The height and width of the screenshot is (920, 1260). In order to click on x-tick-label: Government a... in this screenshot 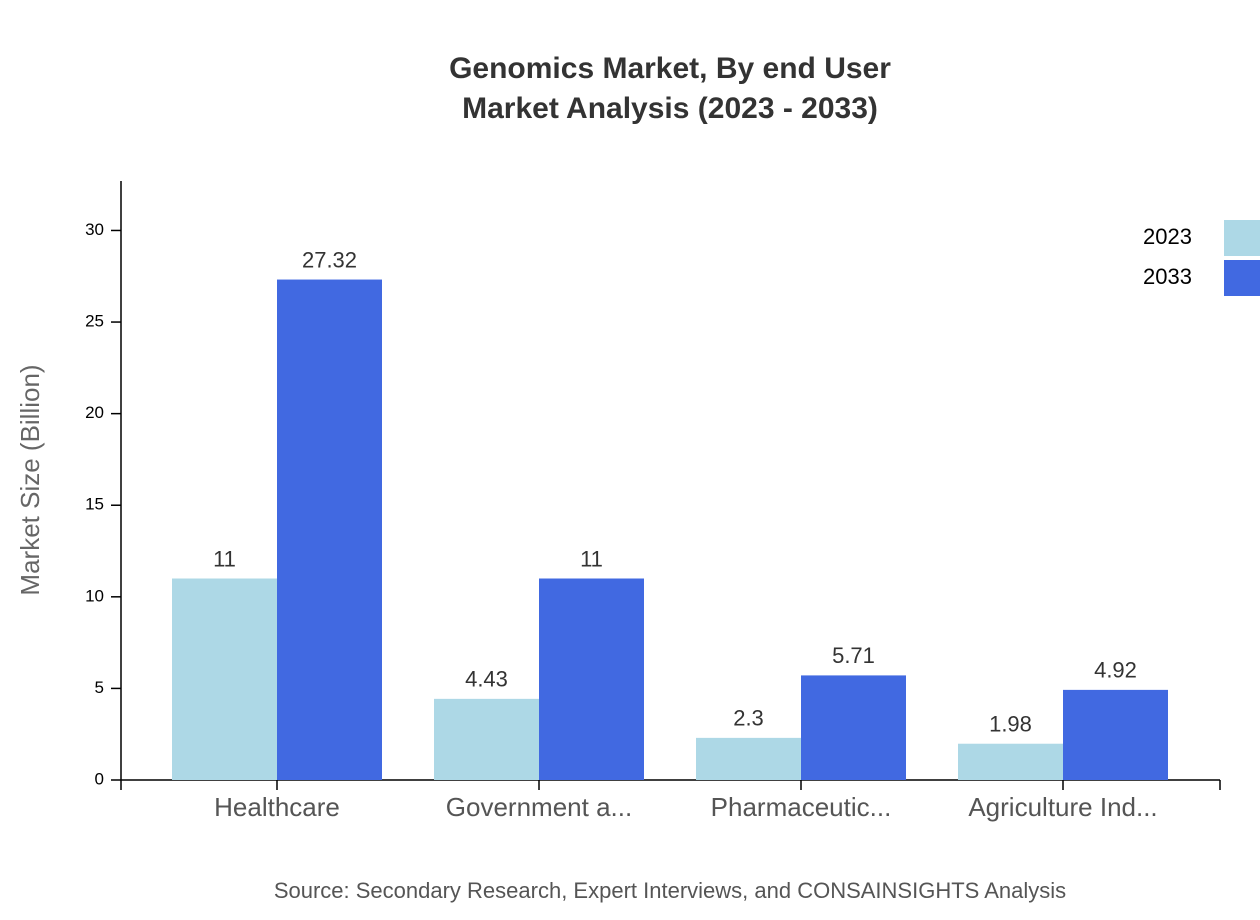, I will do `click(539, 807)`.